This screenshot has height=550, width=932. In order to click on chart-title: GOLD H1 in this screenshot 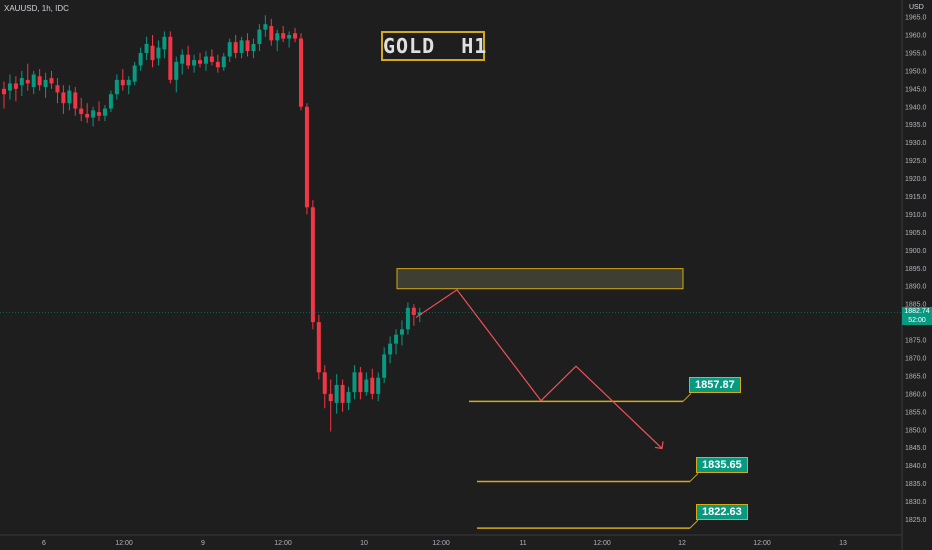, I will do `click(433, 46)`.